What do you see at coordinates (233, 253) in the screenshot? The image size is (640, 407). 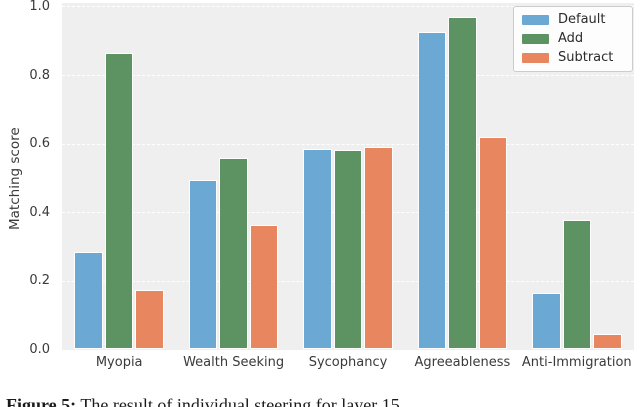 I see `bar-wealth-seeking-add` at bounding box center [233, 253].